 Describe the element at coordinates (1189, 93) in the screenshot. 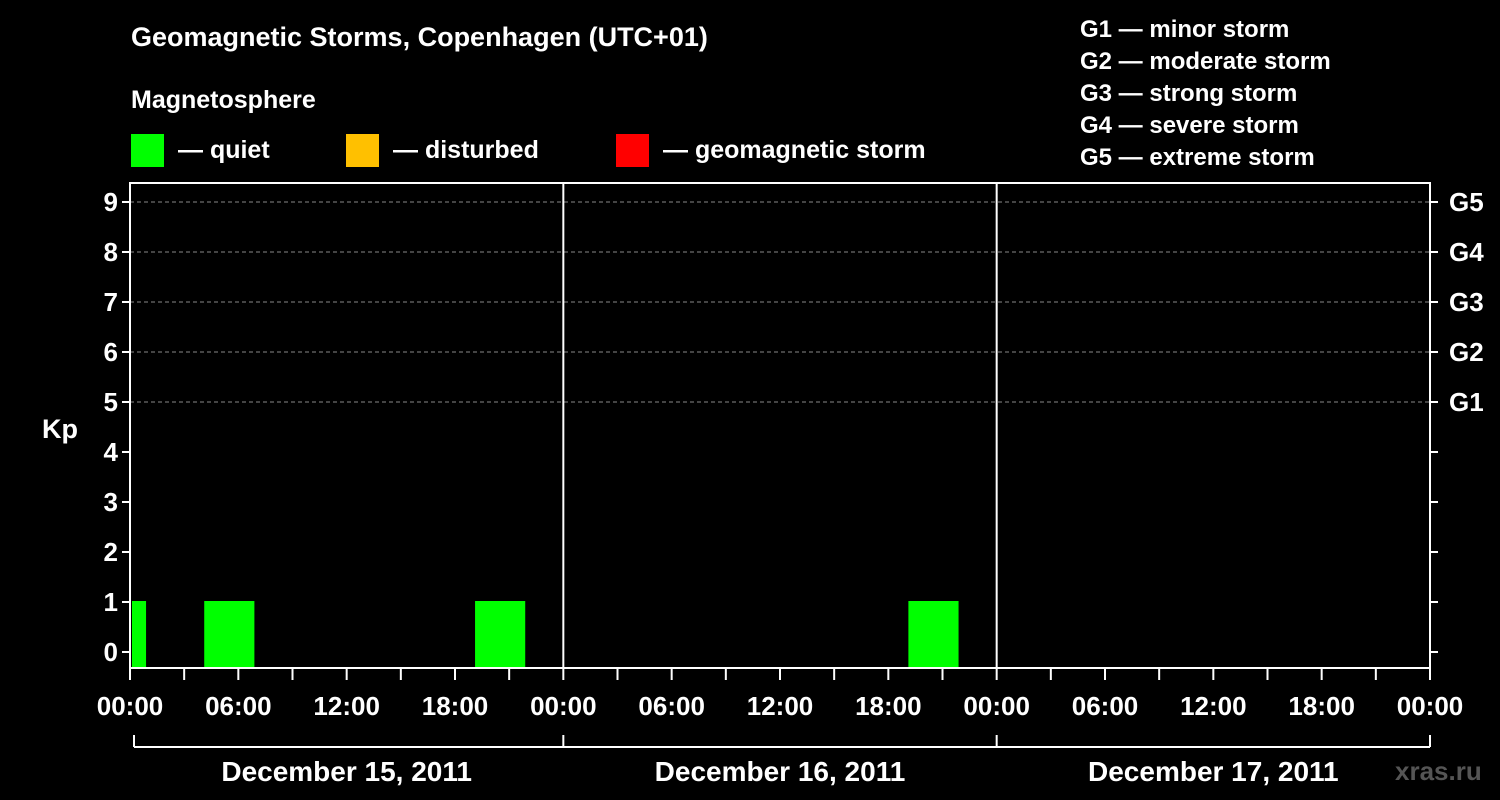

I see `storm-scale-g3: G3 — strong storm` at that location.